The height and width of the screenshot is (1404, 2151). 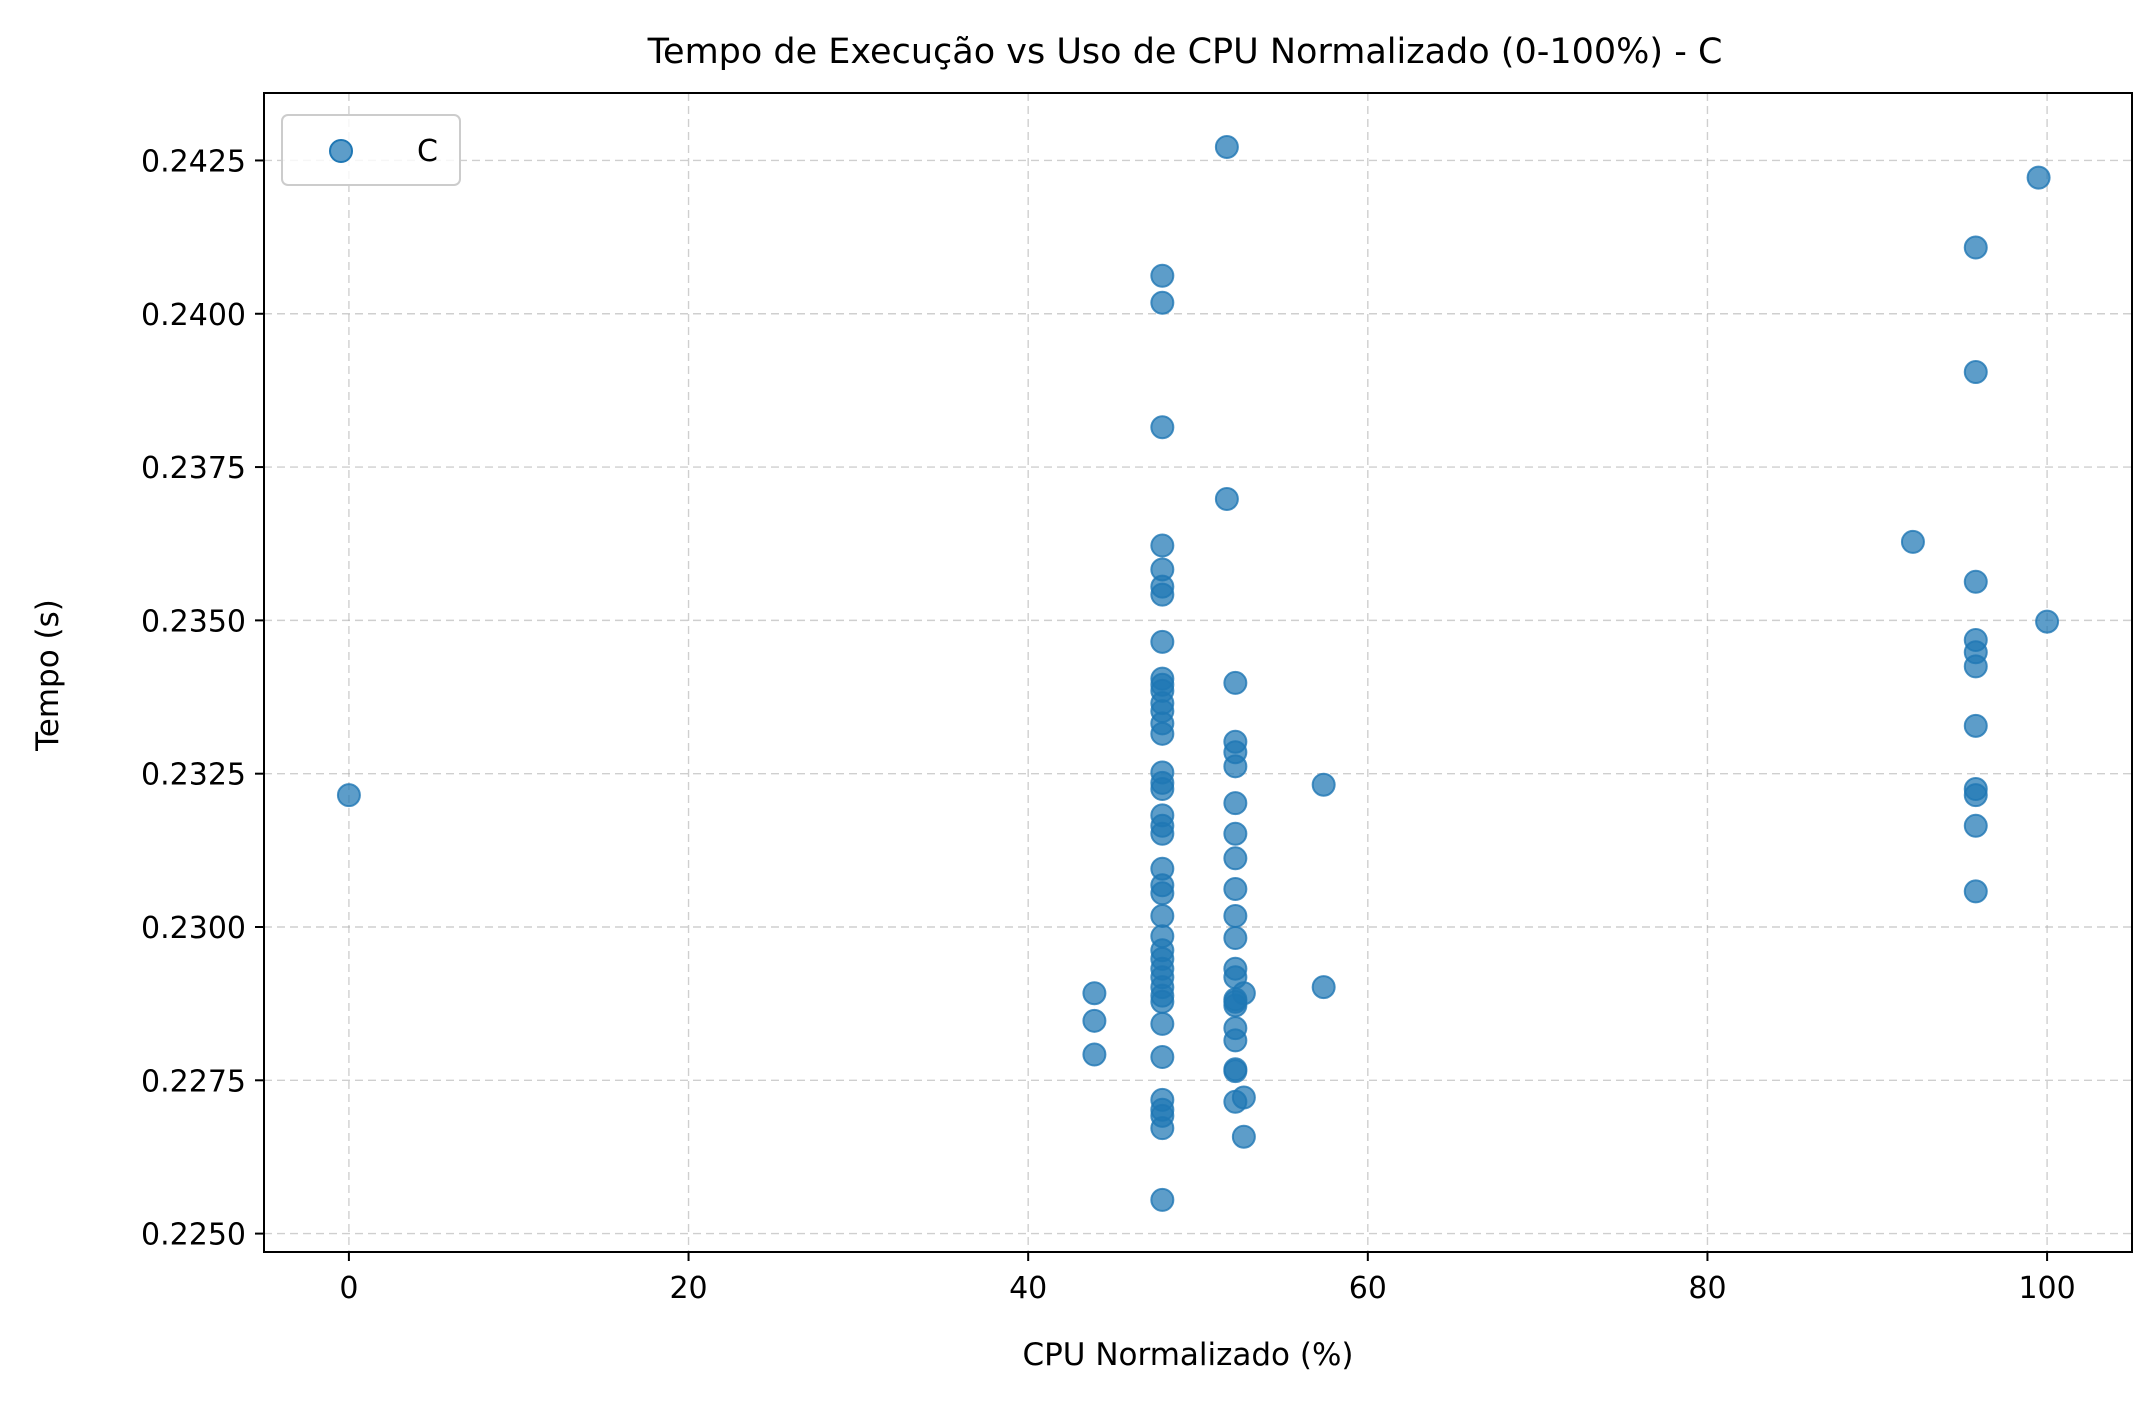 What do you see at coordinates (427, 151) in the screenshot?
I see `legend-label: C` at bounding box center [427, 151].